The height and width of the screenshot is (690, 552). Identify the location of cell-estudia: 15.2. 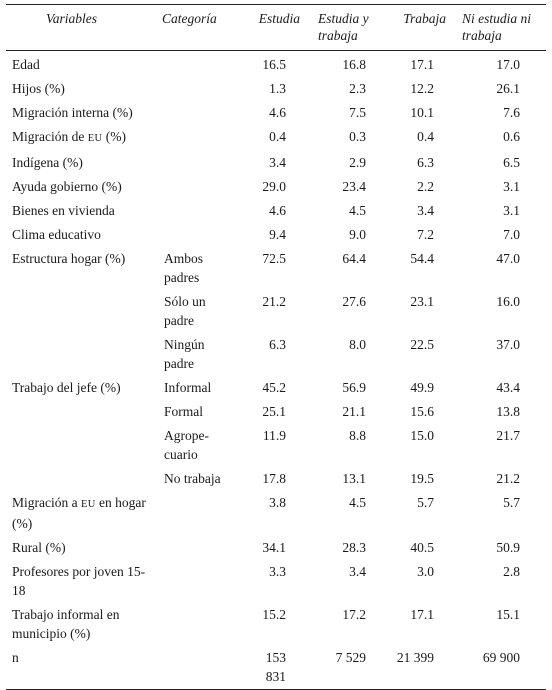
(274, 614).